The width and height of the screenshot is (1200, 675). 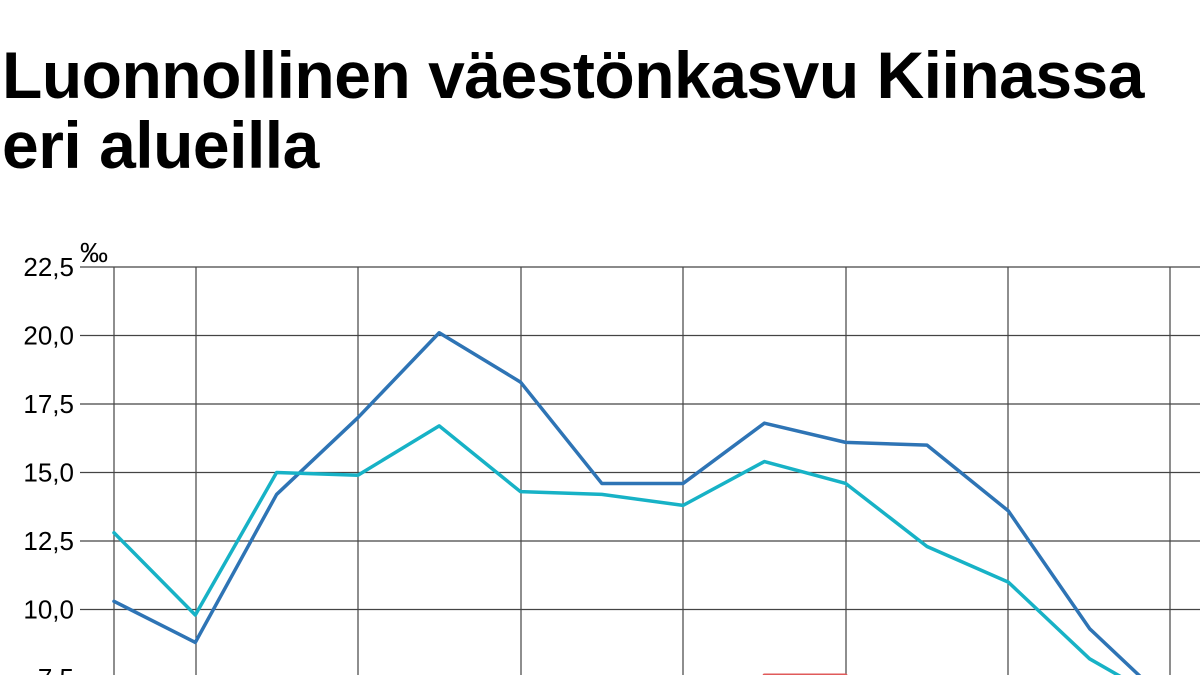 I want to click on y-tick-label: 17,5, so click(x=48, y=404).